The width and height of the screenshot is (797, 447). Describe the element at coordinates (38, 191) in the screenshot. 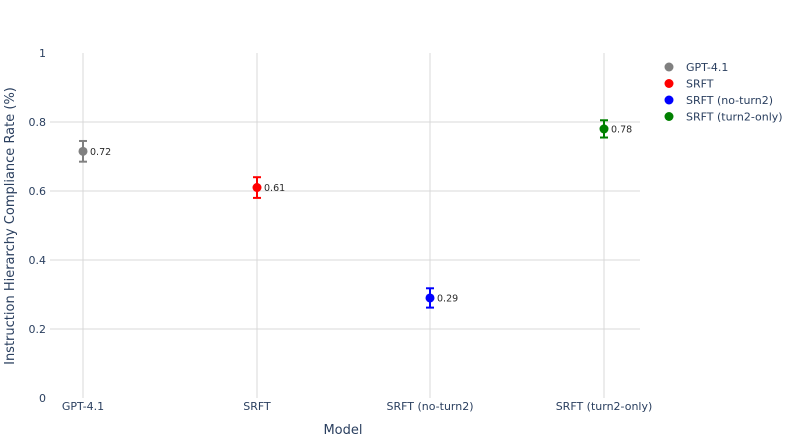

I see `y-tick-label: 0.6` at that location.